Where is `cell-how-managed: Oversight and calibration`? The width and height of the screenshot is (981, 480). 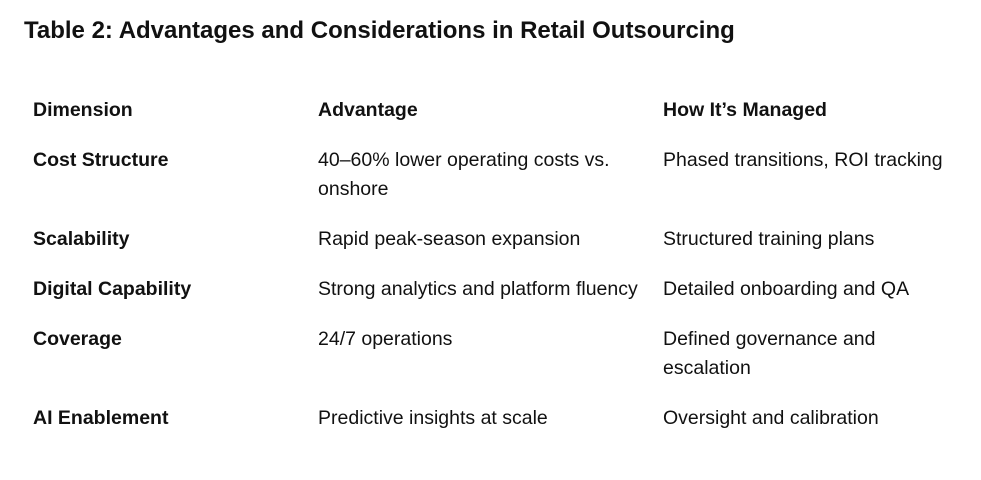
cell-how-managed: Oversight and calibration is located at coordinates (771, 418).